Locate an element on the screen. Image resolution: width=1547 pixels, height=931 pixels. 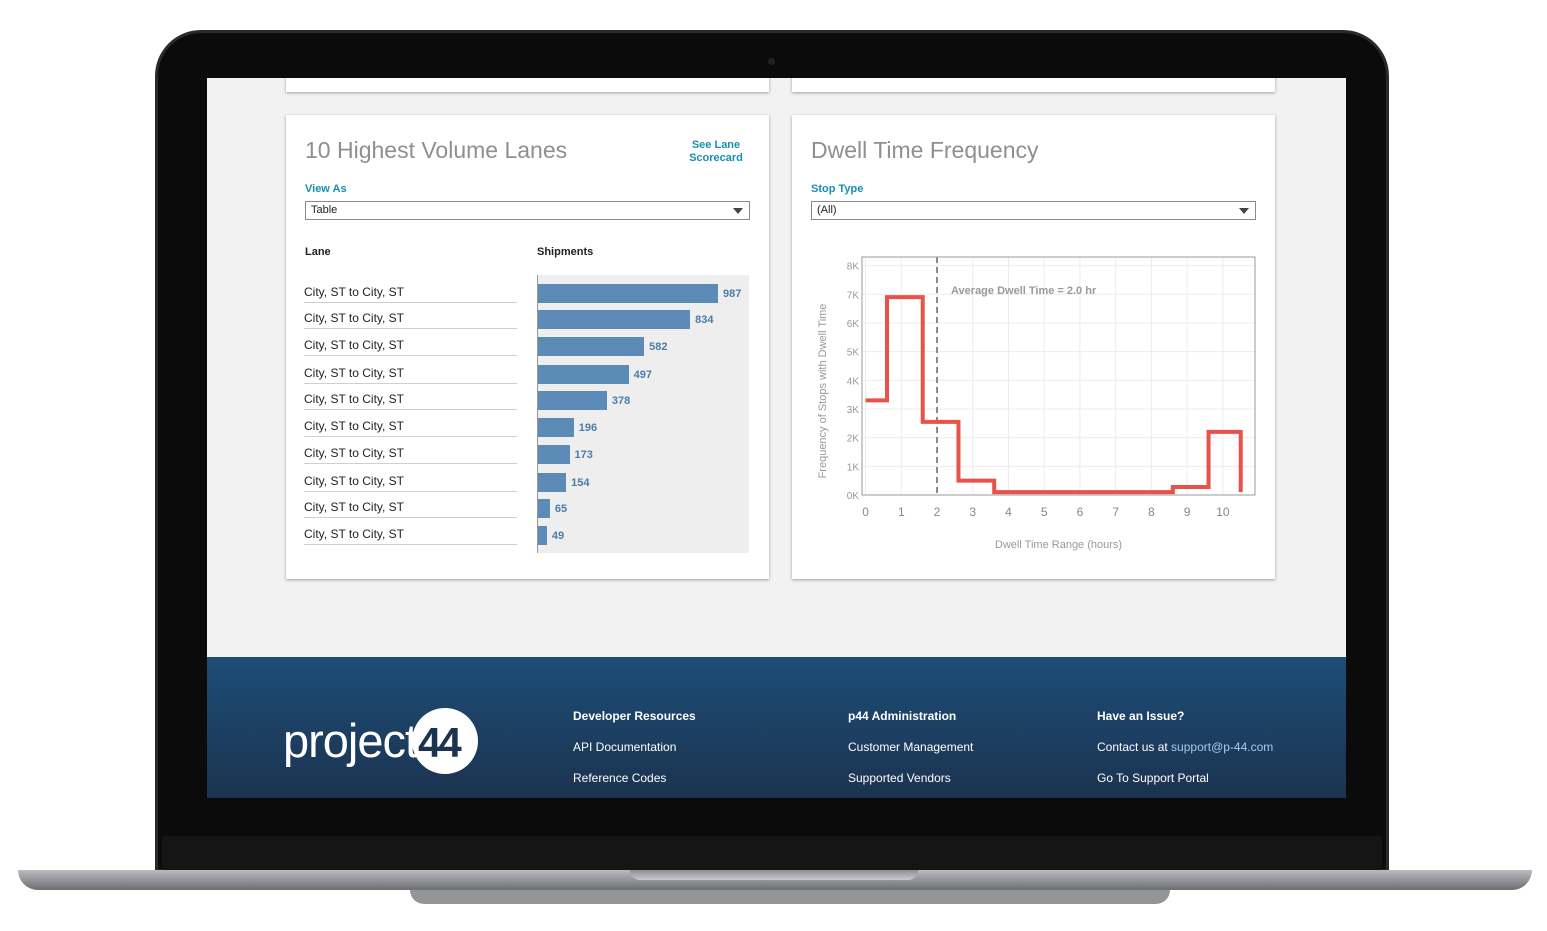
laptop-base is located at coordinates (775, 880).